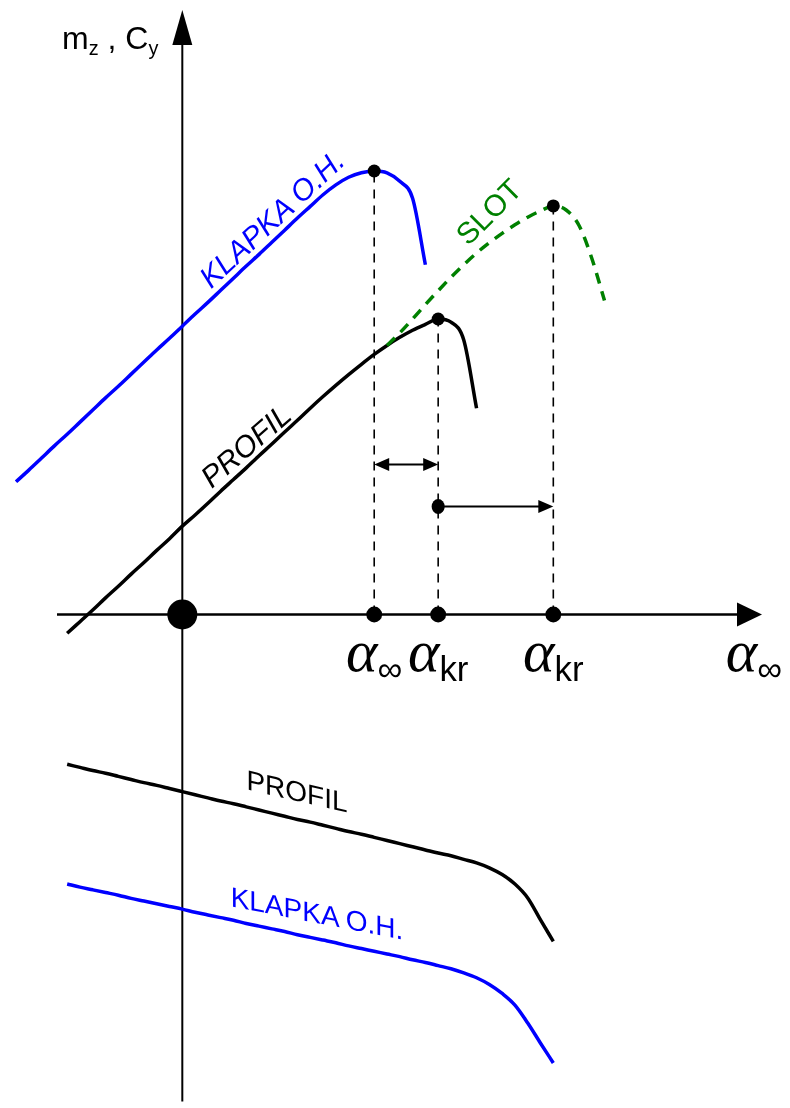  I want to click on text: KLAPKA O.H., so click(317, 913).